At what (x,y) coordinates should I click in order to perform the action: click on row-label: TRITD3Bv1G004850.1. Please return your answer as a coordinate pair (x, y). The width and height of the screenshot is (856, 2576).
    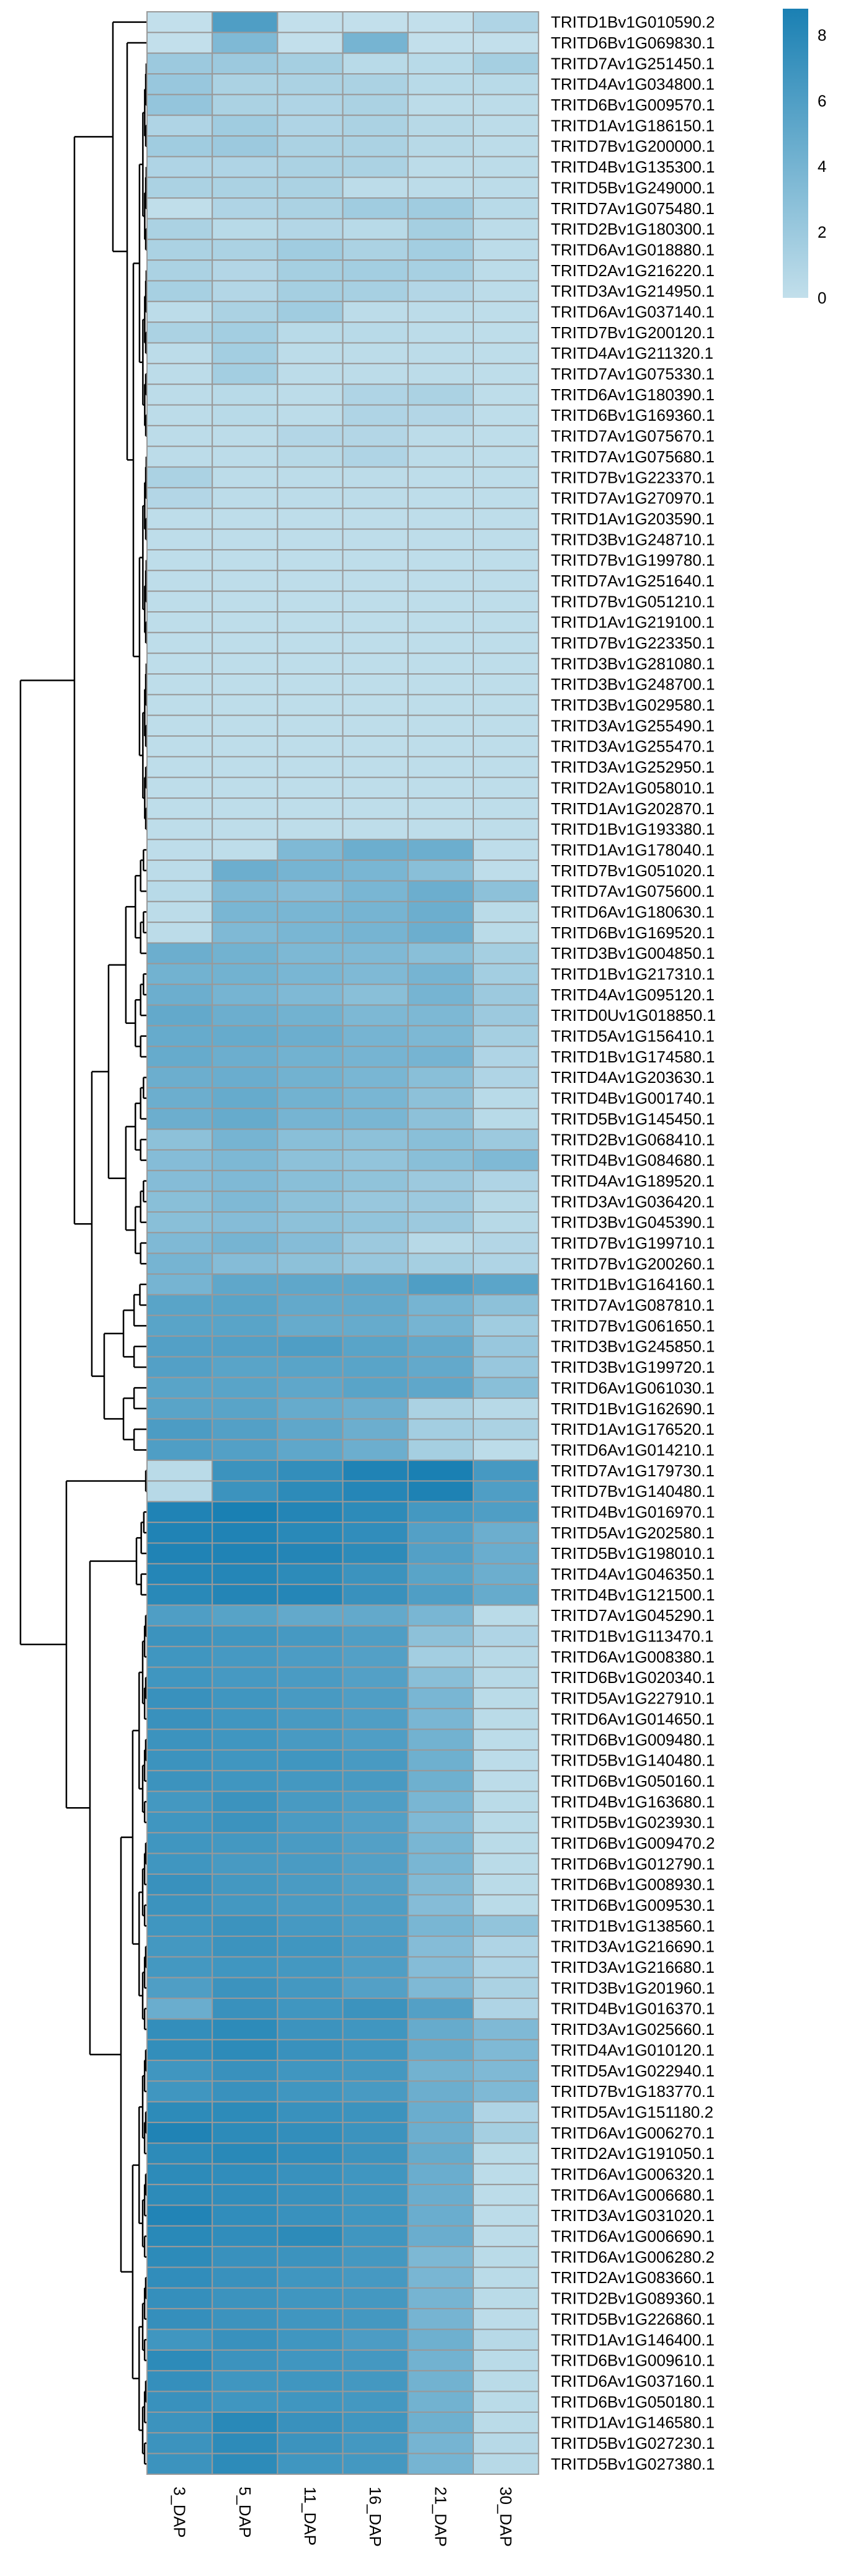
    Looking at the image, I should click on (633, 953).